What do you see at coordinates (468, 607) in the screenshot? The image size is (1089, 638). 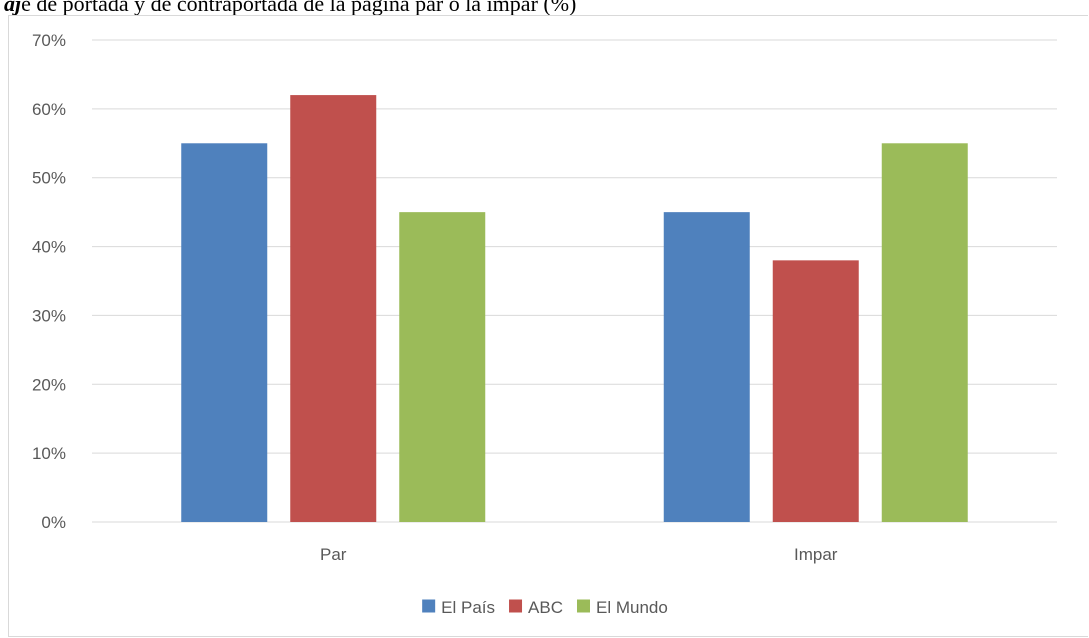 I see `legend-label: El País` at bounding box center [468, 607].